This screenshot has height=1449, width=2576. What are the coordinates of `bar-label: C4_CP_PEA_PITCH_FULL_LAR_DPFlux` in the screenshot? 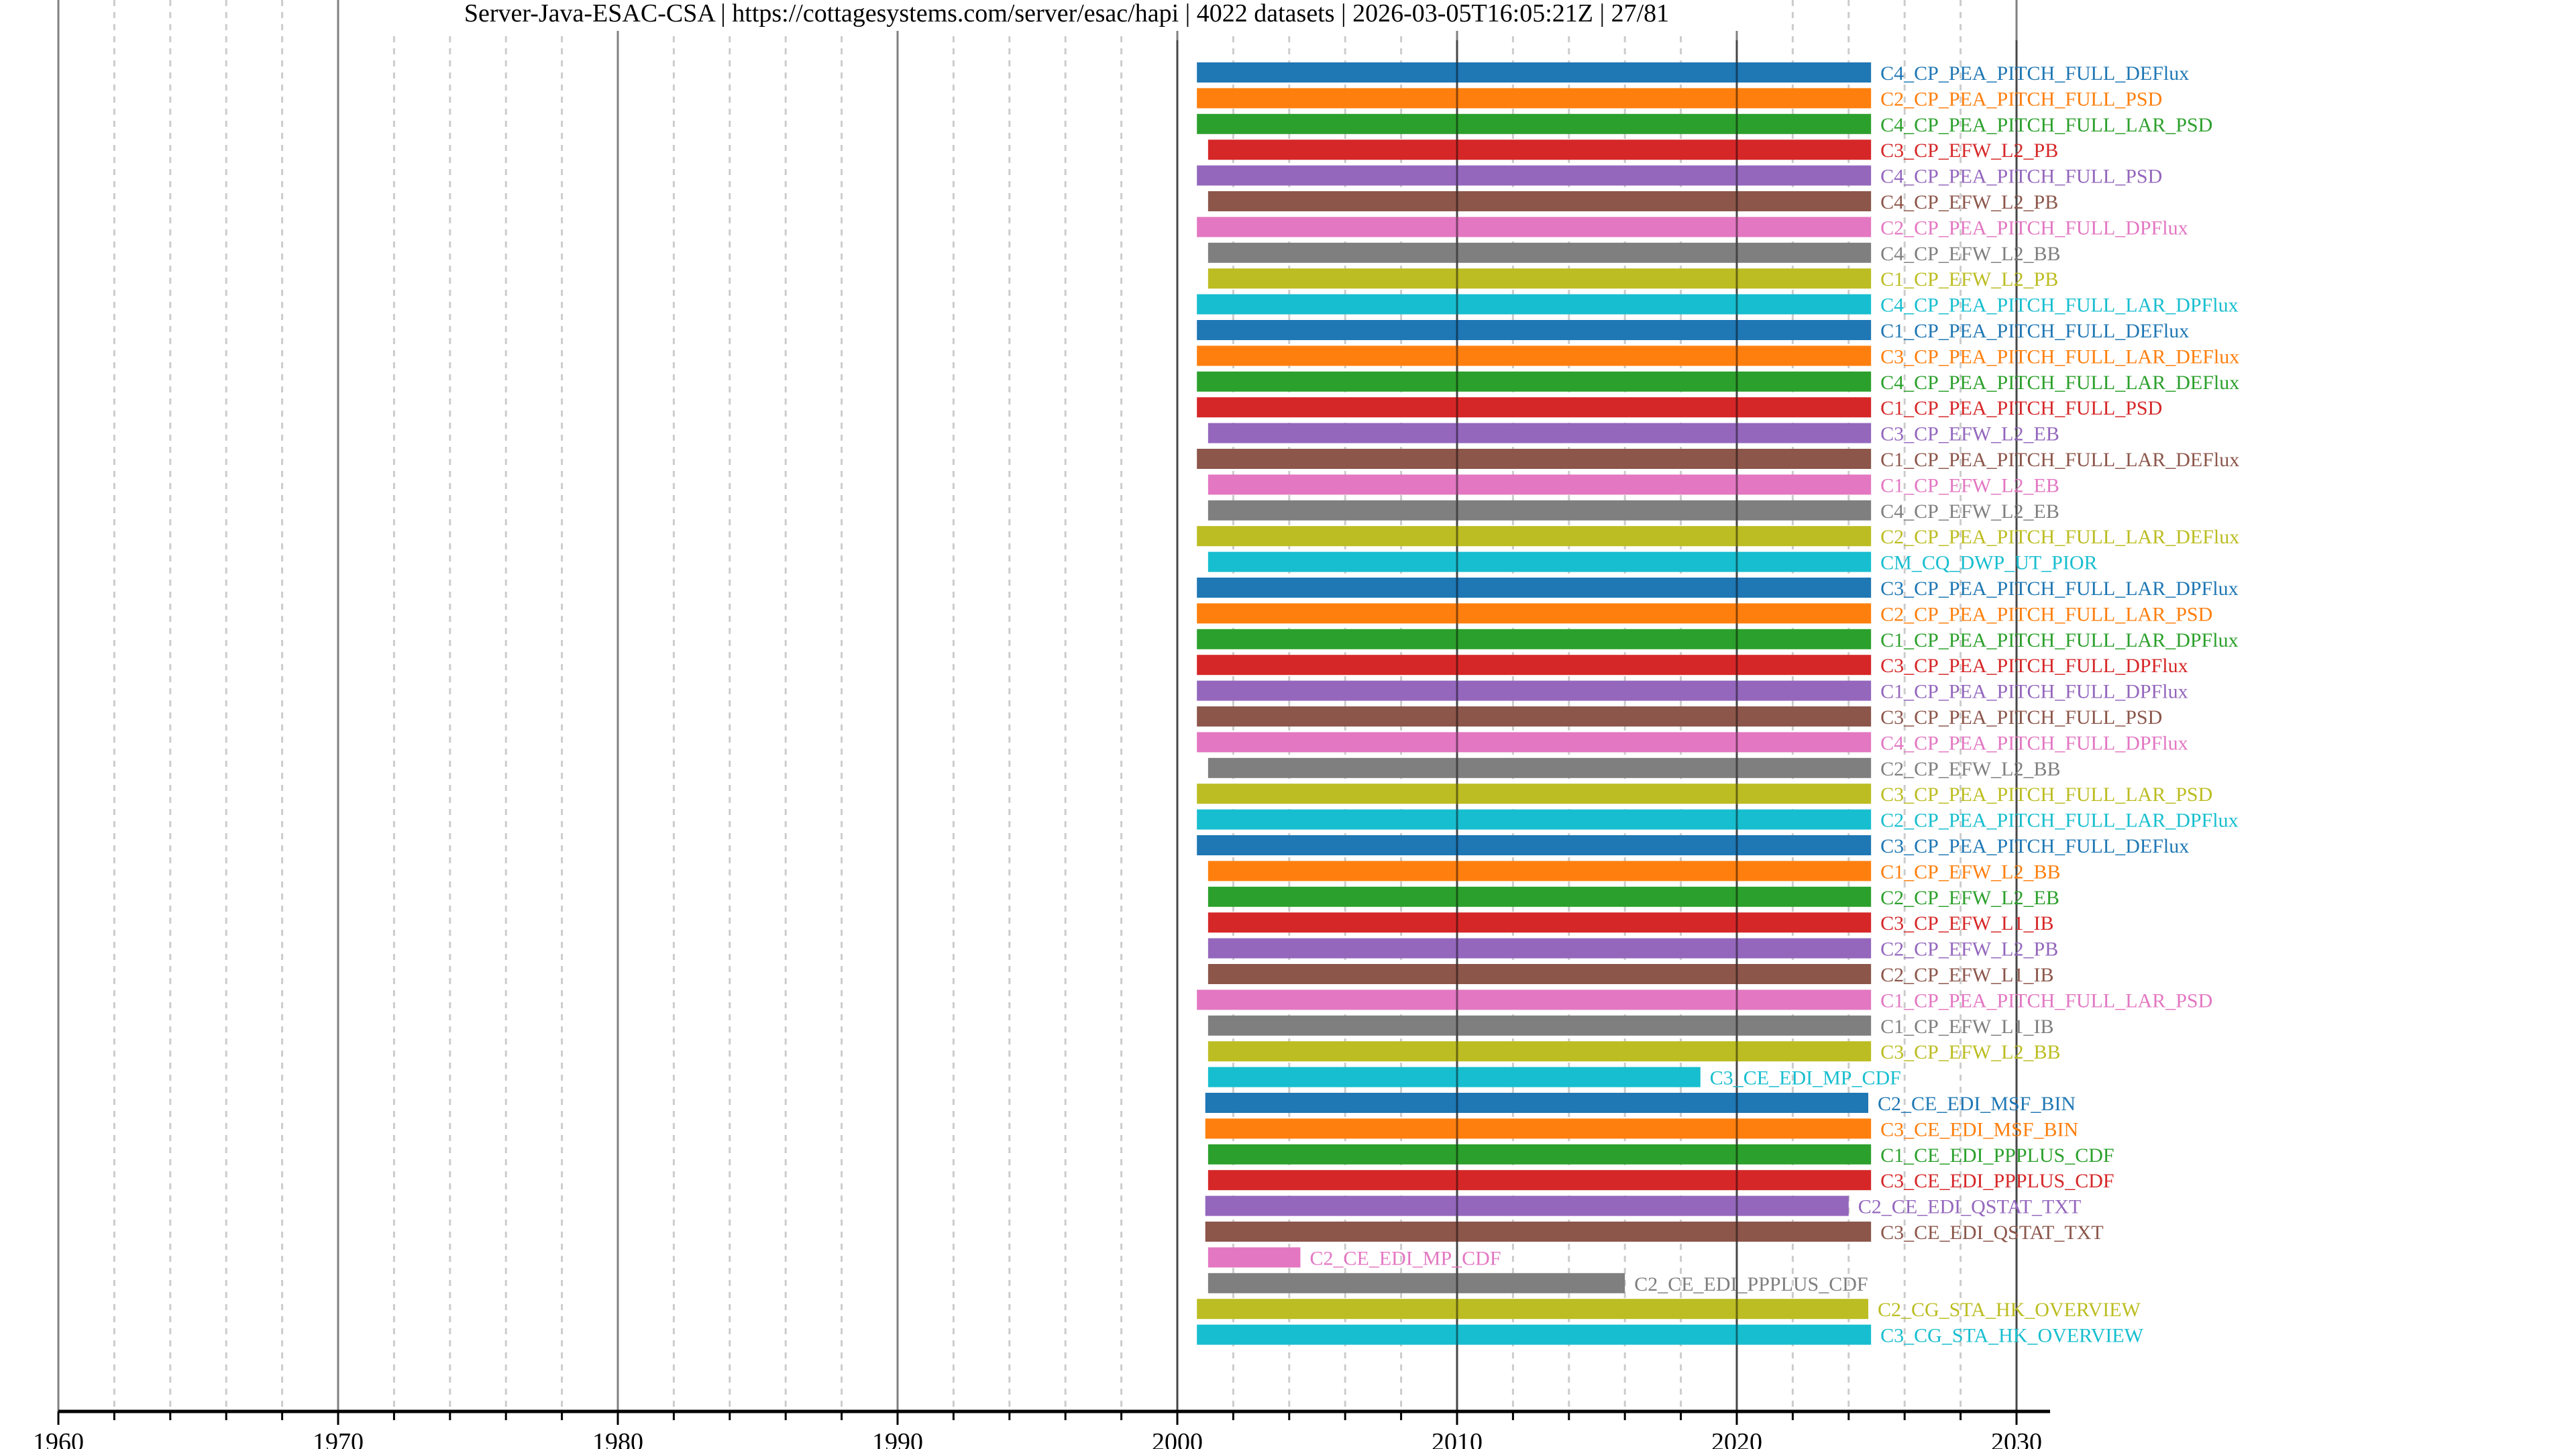 It's located at (2059, 305).